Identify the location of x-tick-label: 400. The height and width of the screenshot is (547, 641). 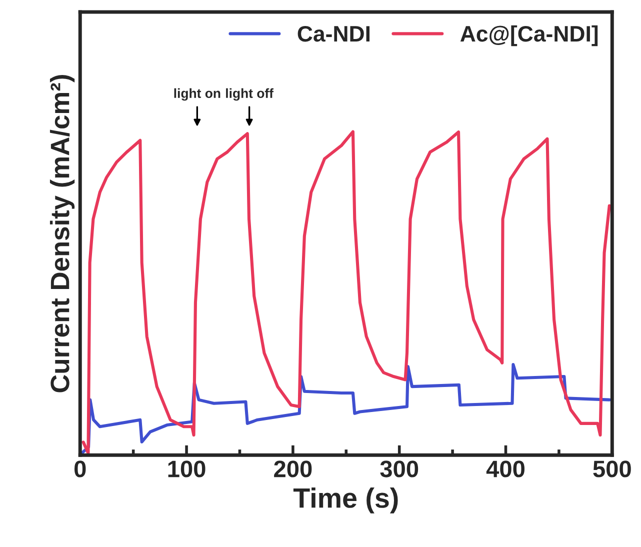
(505, 469).